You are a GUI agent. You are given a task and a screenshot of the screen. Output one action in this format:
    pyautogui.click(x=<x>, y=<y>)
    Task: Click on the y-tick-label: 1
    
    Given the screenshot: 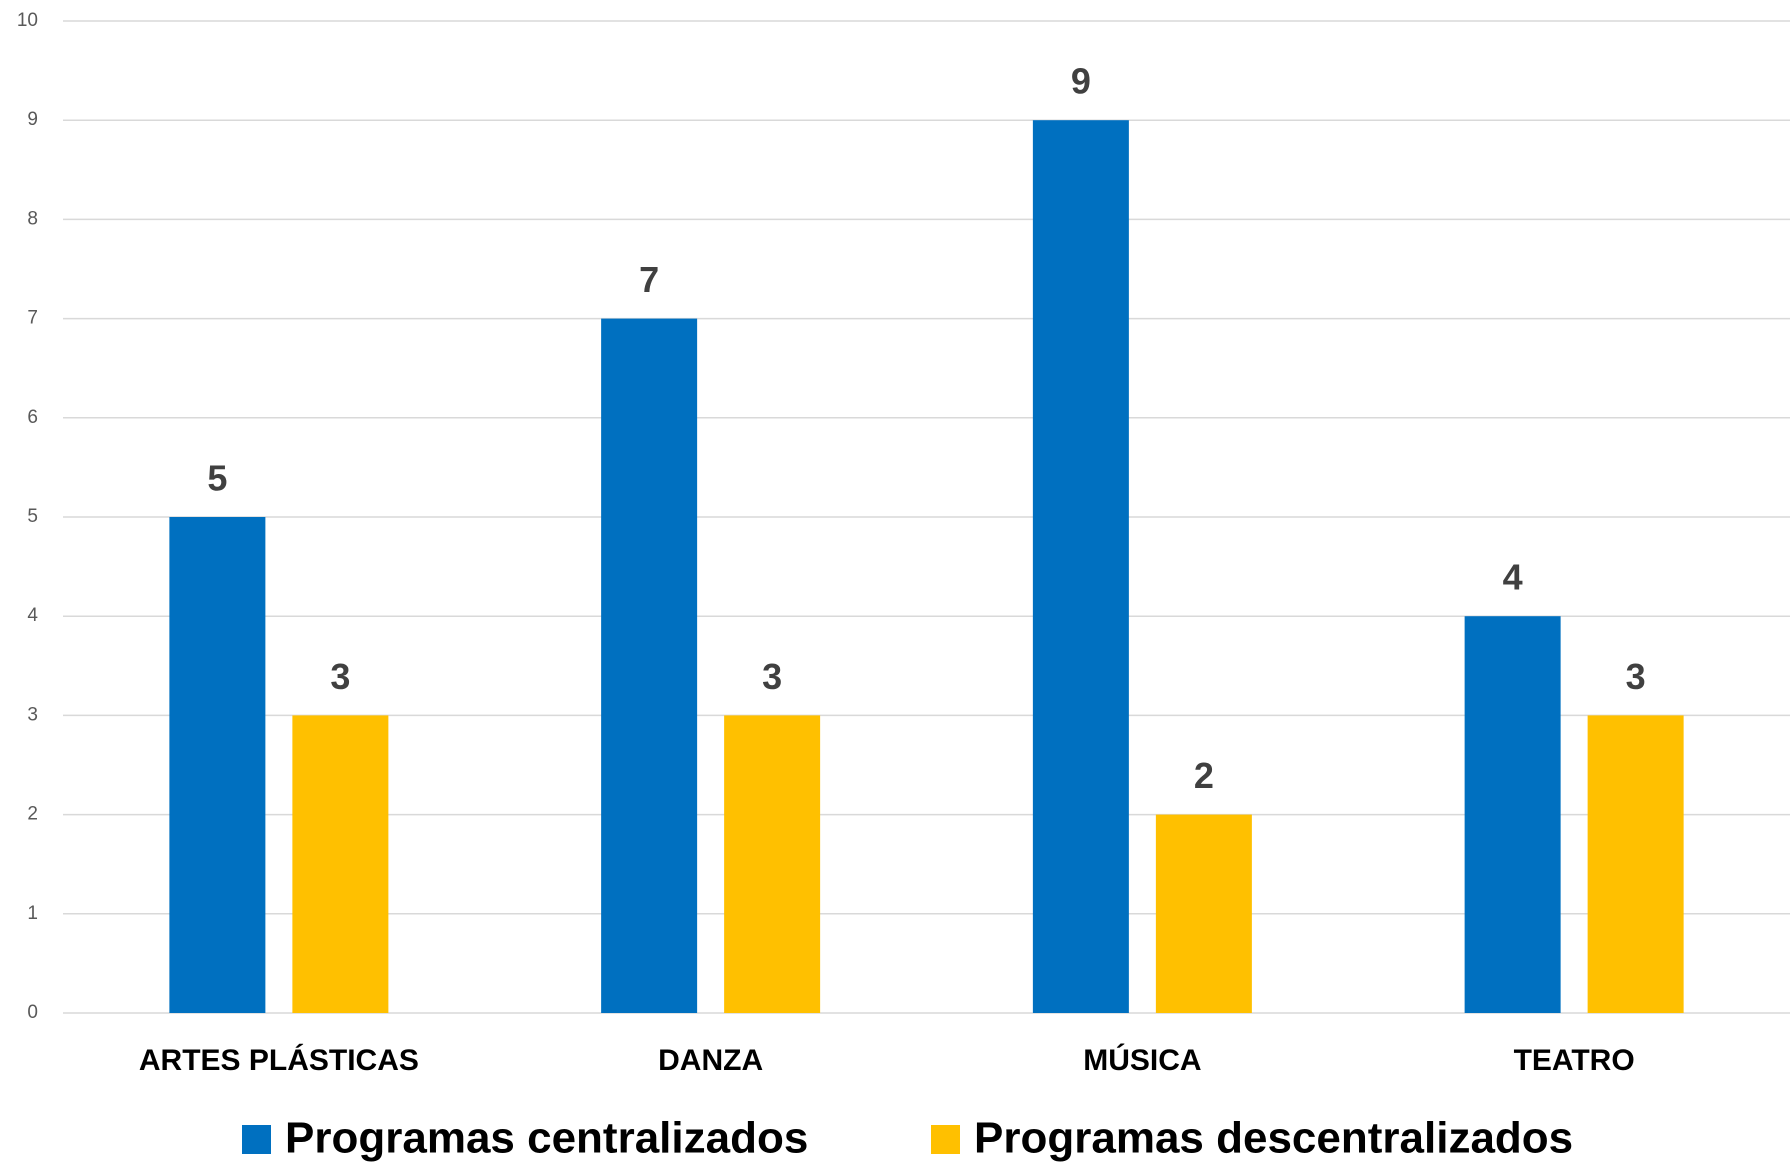 What is the action you would take?
    pyautogui.click(x=32, y=913)
    